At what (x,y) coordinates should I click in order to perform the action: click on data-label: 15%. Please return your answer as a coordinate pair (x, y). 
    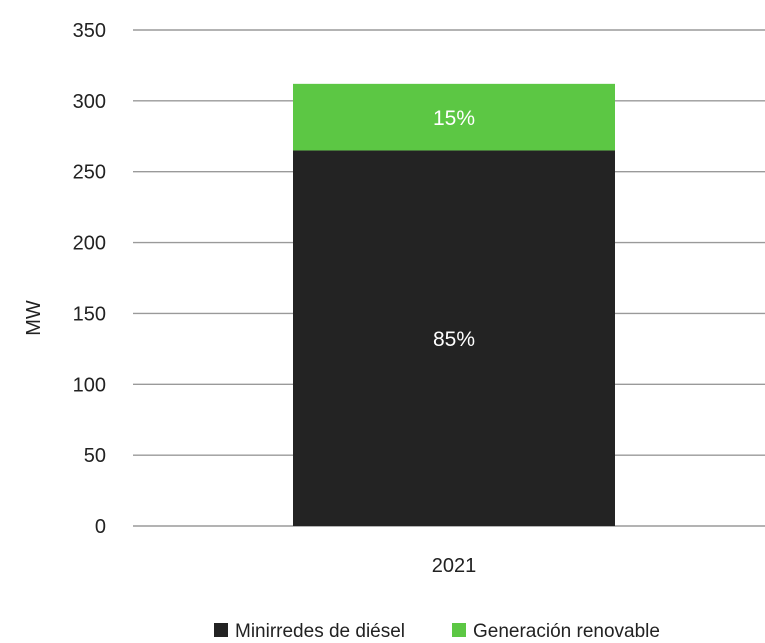
    Looking at the image, I should click on (454, 118).